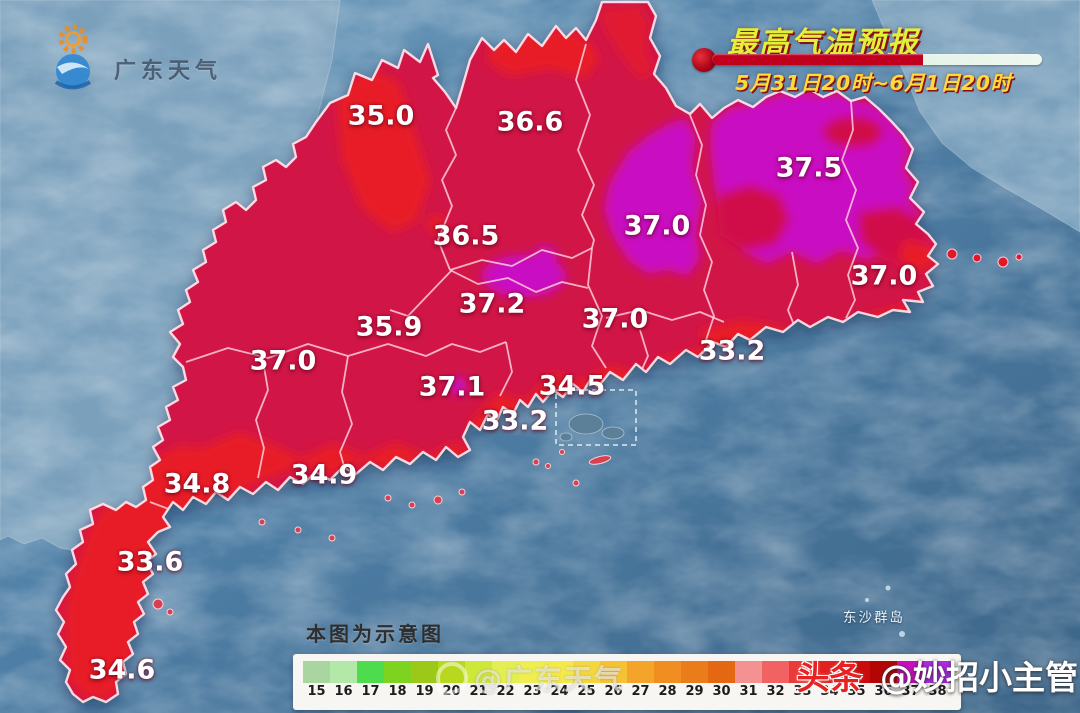  I want to click on legend-tick: 37, so click(910, 691).